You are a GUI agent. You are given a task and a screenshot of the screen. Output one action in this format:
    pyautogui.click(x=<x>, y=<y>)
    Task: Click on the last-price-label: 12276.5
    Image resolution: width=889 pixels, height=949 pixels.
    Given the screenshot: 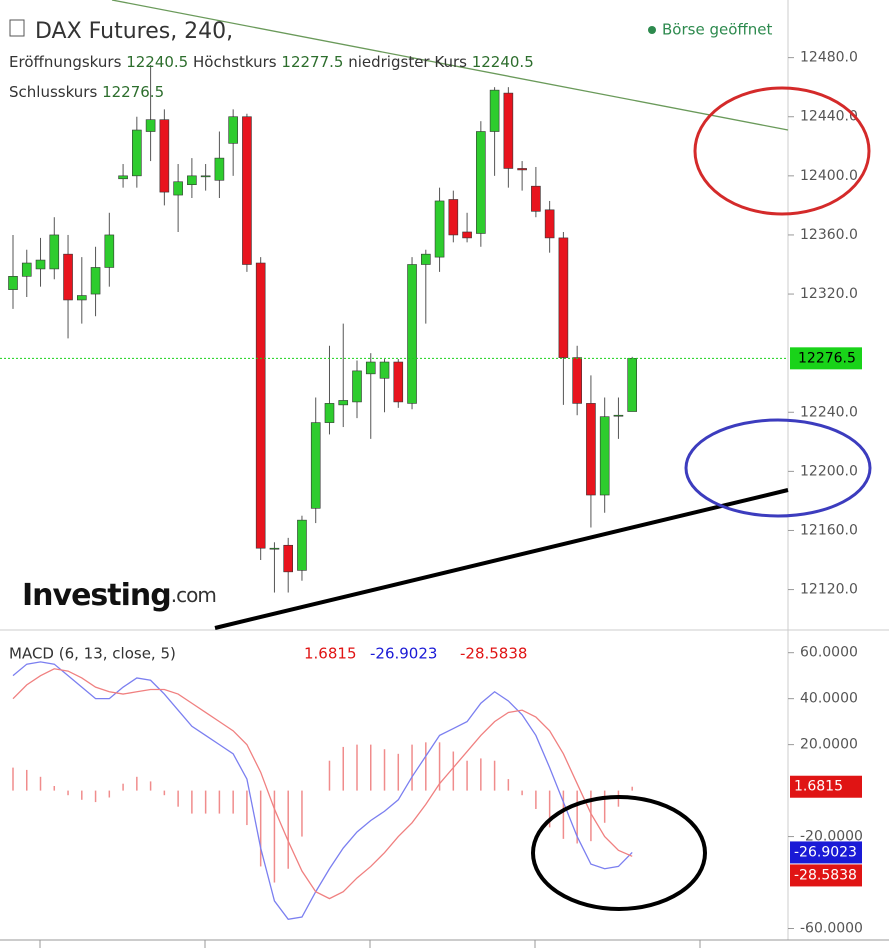 What is the action you would take?
    pyautogui.click(x=827, y=358)
    